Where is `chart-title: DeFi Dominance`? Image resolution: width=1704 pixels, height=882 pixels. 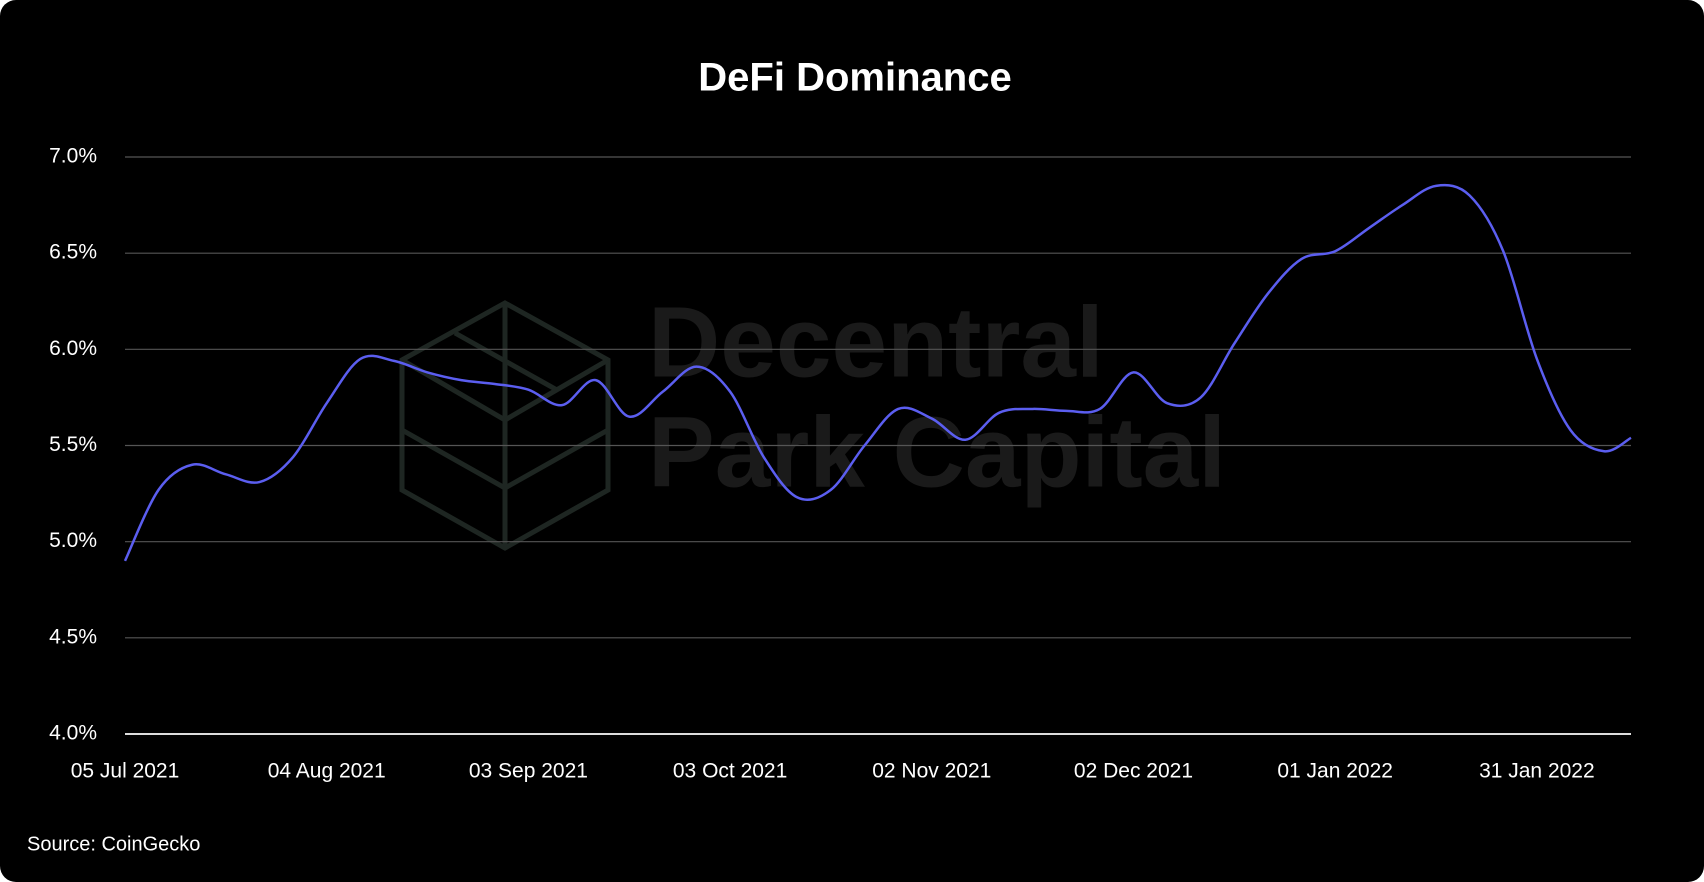 chart-title: DeFi Dominance is located at coordinates (854, 78).